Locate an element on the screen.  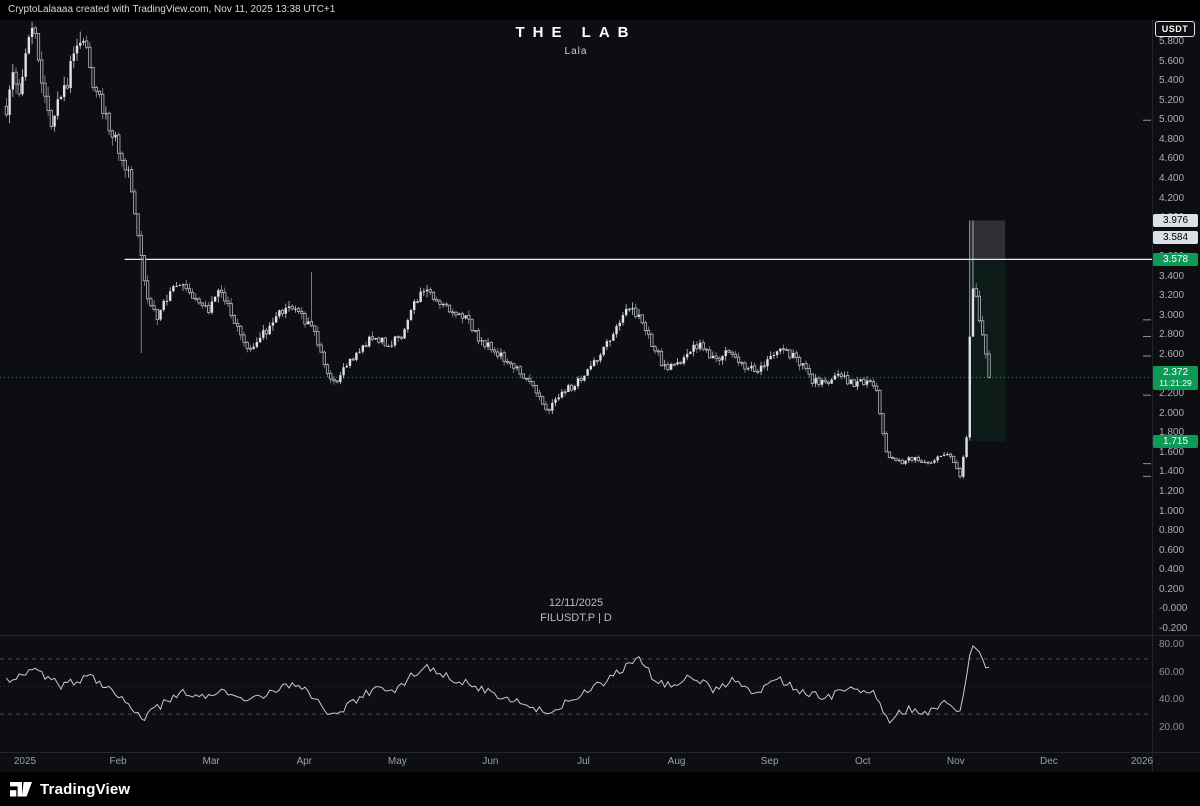
price-scale-label: 0.400 is located at coordinates (1172, 570).